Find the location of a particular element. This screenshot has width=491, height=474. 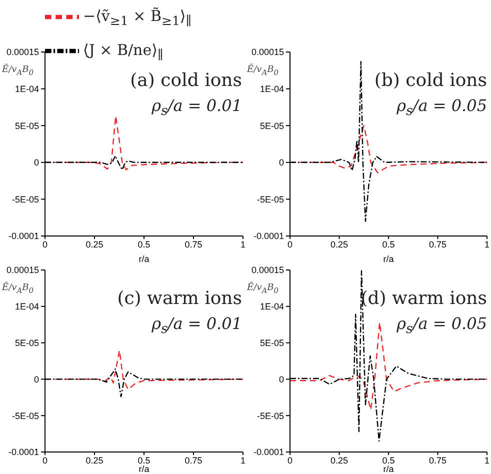

legend-label: ⟨J × B/ne⟩$_{∥}$ is located at coordinates (123, 51).